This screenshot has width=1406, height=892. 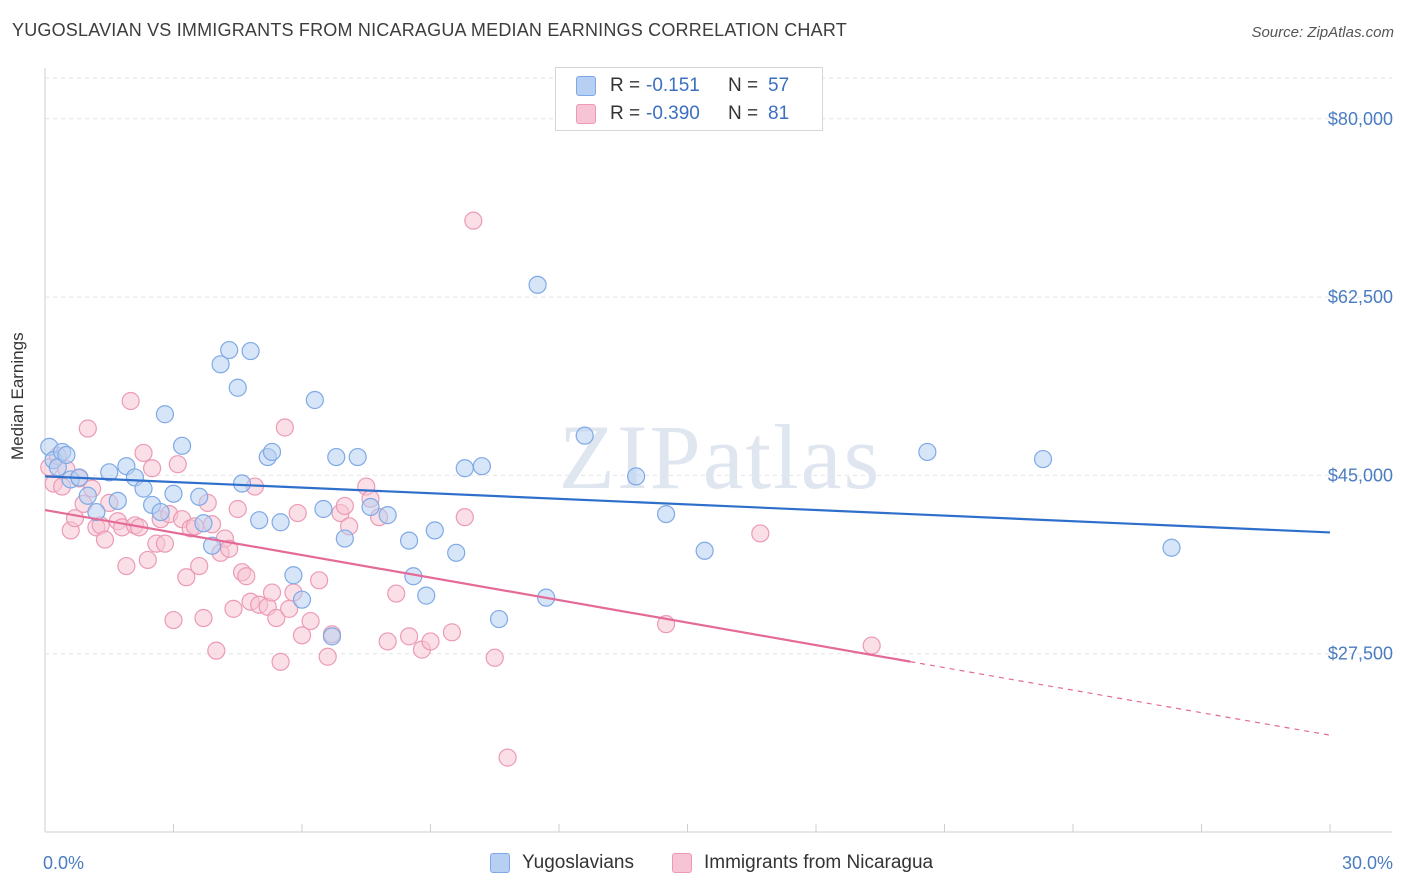 I want to click on legend-item-yugoslavians: Yugoslavians, so click(x=562, y=863).